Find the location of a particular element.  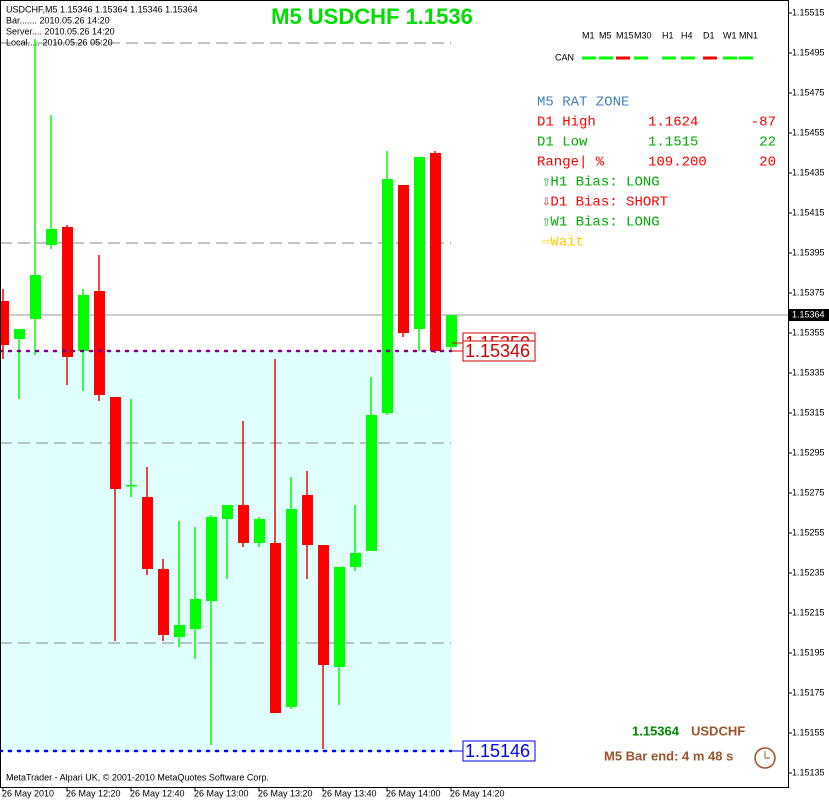

x-tick-label: 26 May 13:20 is located at coordinates (285, 793).